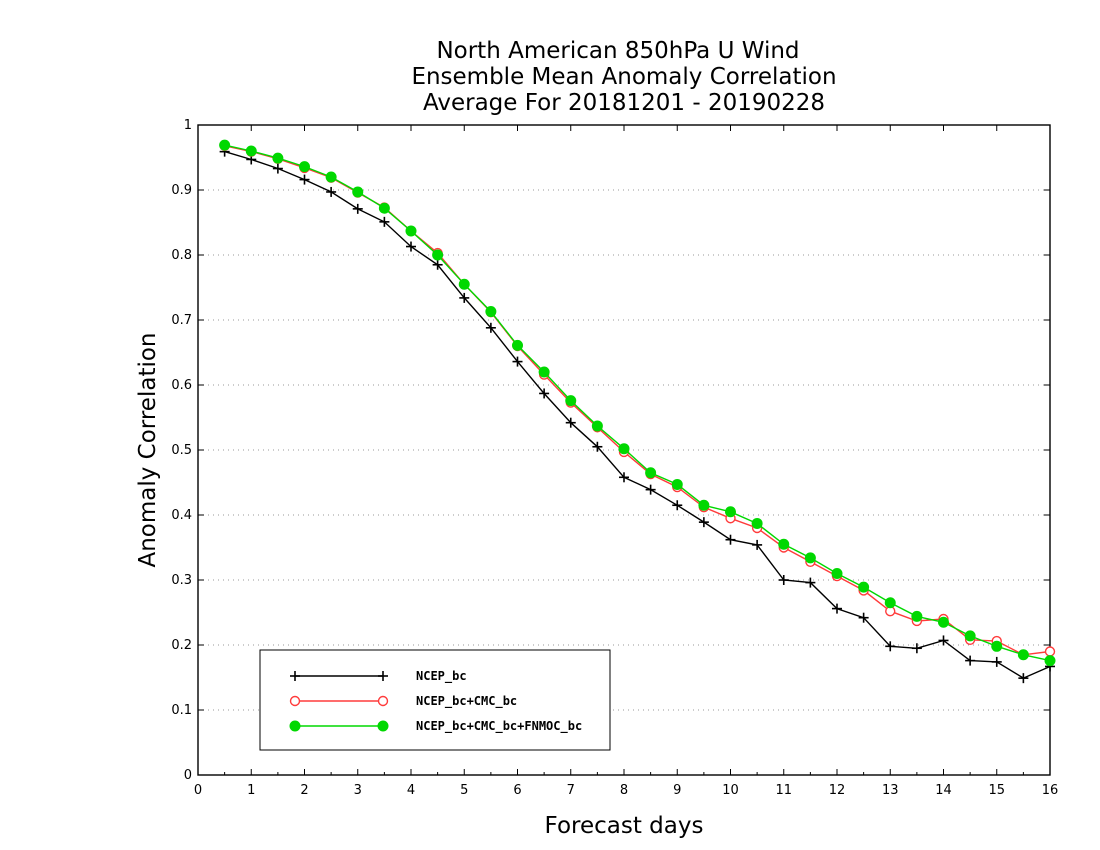 The image size is (1100, 850). I want to click on x-tick-label: 13, so click(890, 790).